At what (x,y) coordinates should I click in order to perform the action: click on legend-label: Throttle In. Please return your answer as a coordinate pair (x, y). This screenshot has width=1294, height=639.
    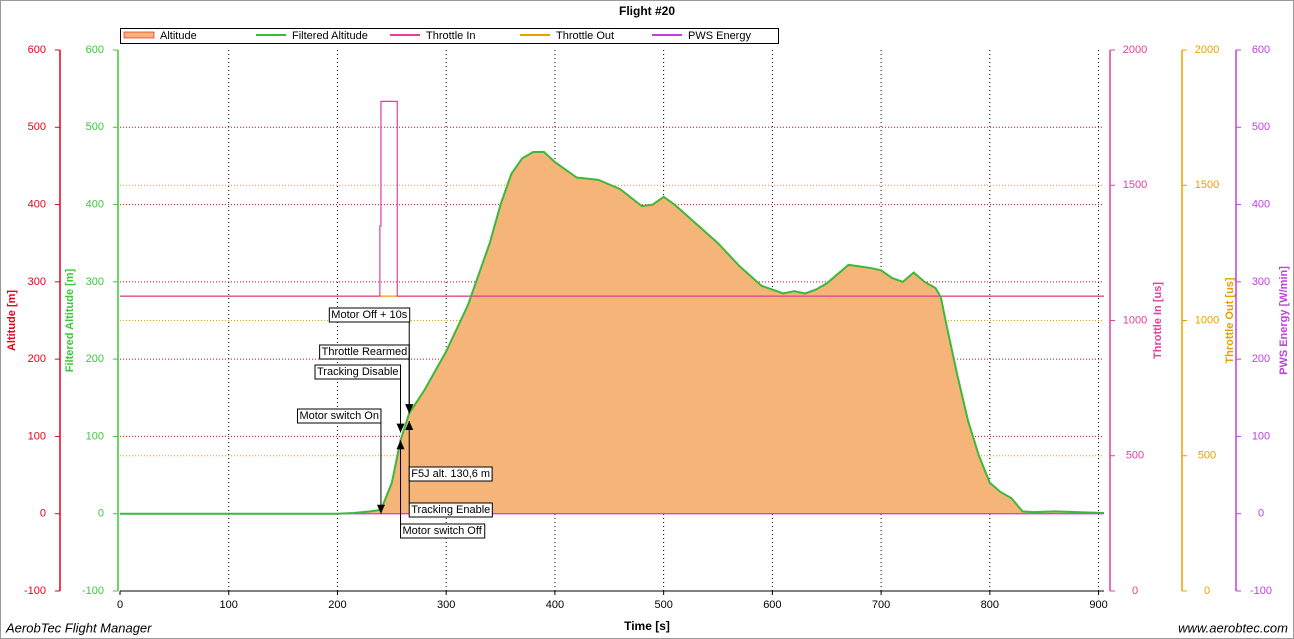
    Looking at the image, I should click on (451, 36).